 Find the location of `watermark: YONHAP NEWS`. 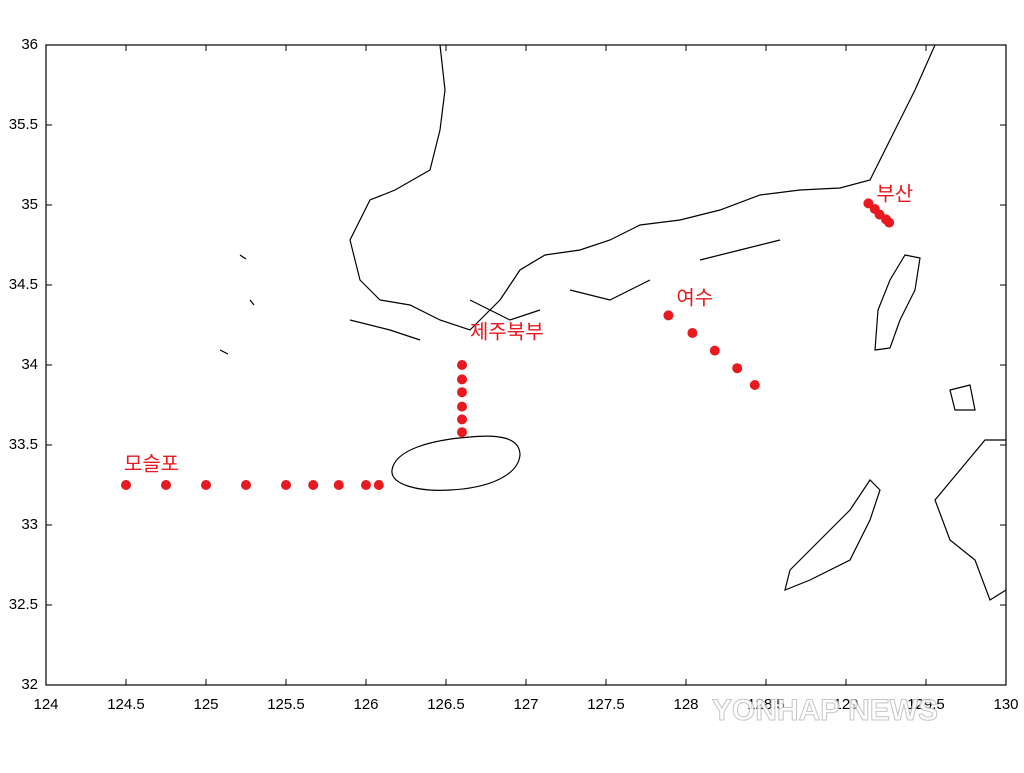

watermark: YONHAP NEWS is located at coordinates (825, 710).